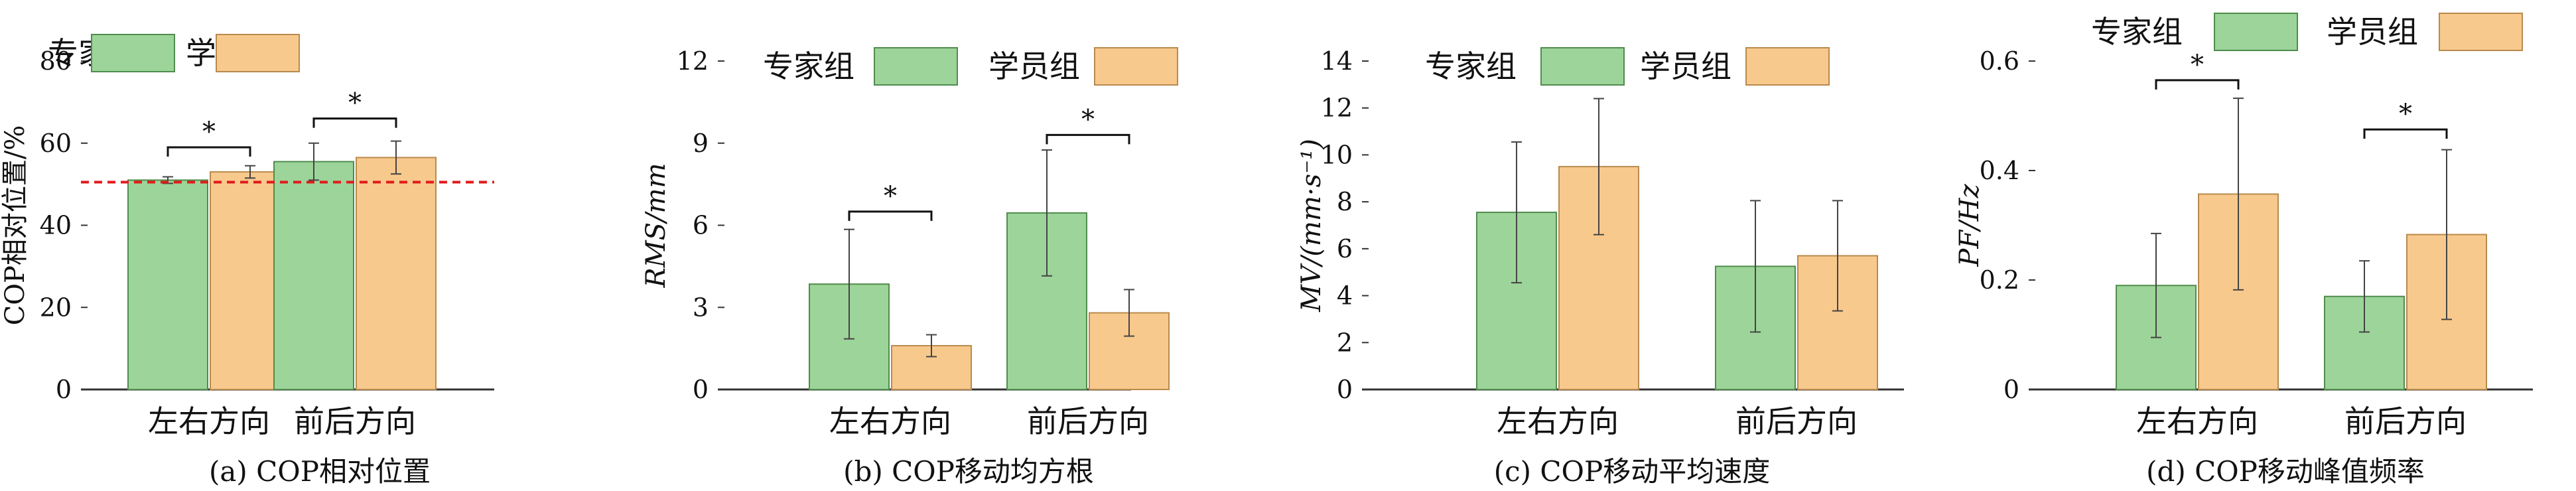  What do you see at coordinates (1345, 296) in the screenshot?
I see `y-tick-label: 4` at bounding box center [1345, 296].